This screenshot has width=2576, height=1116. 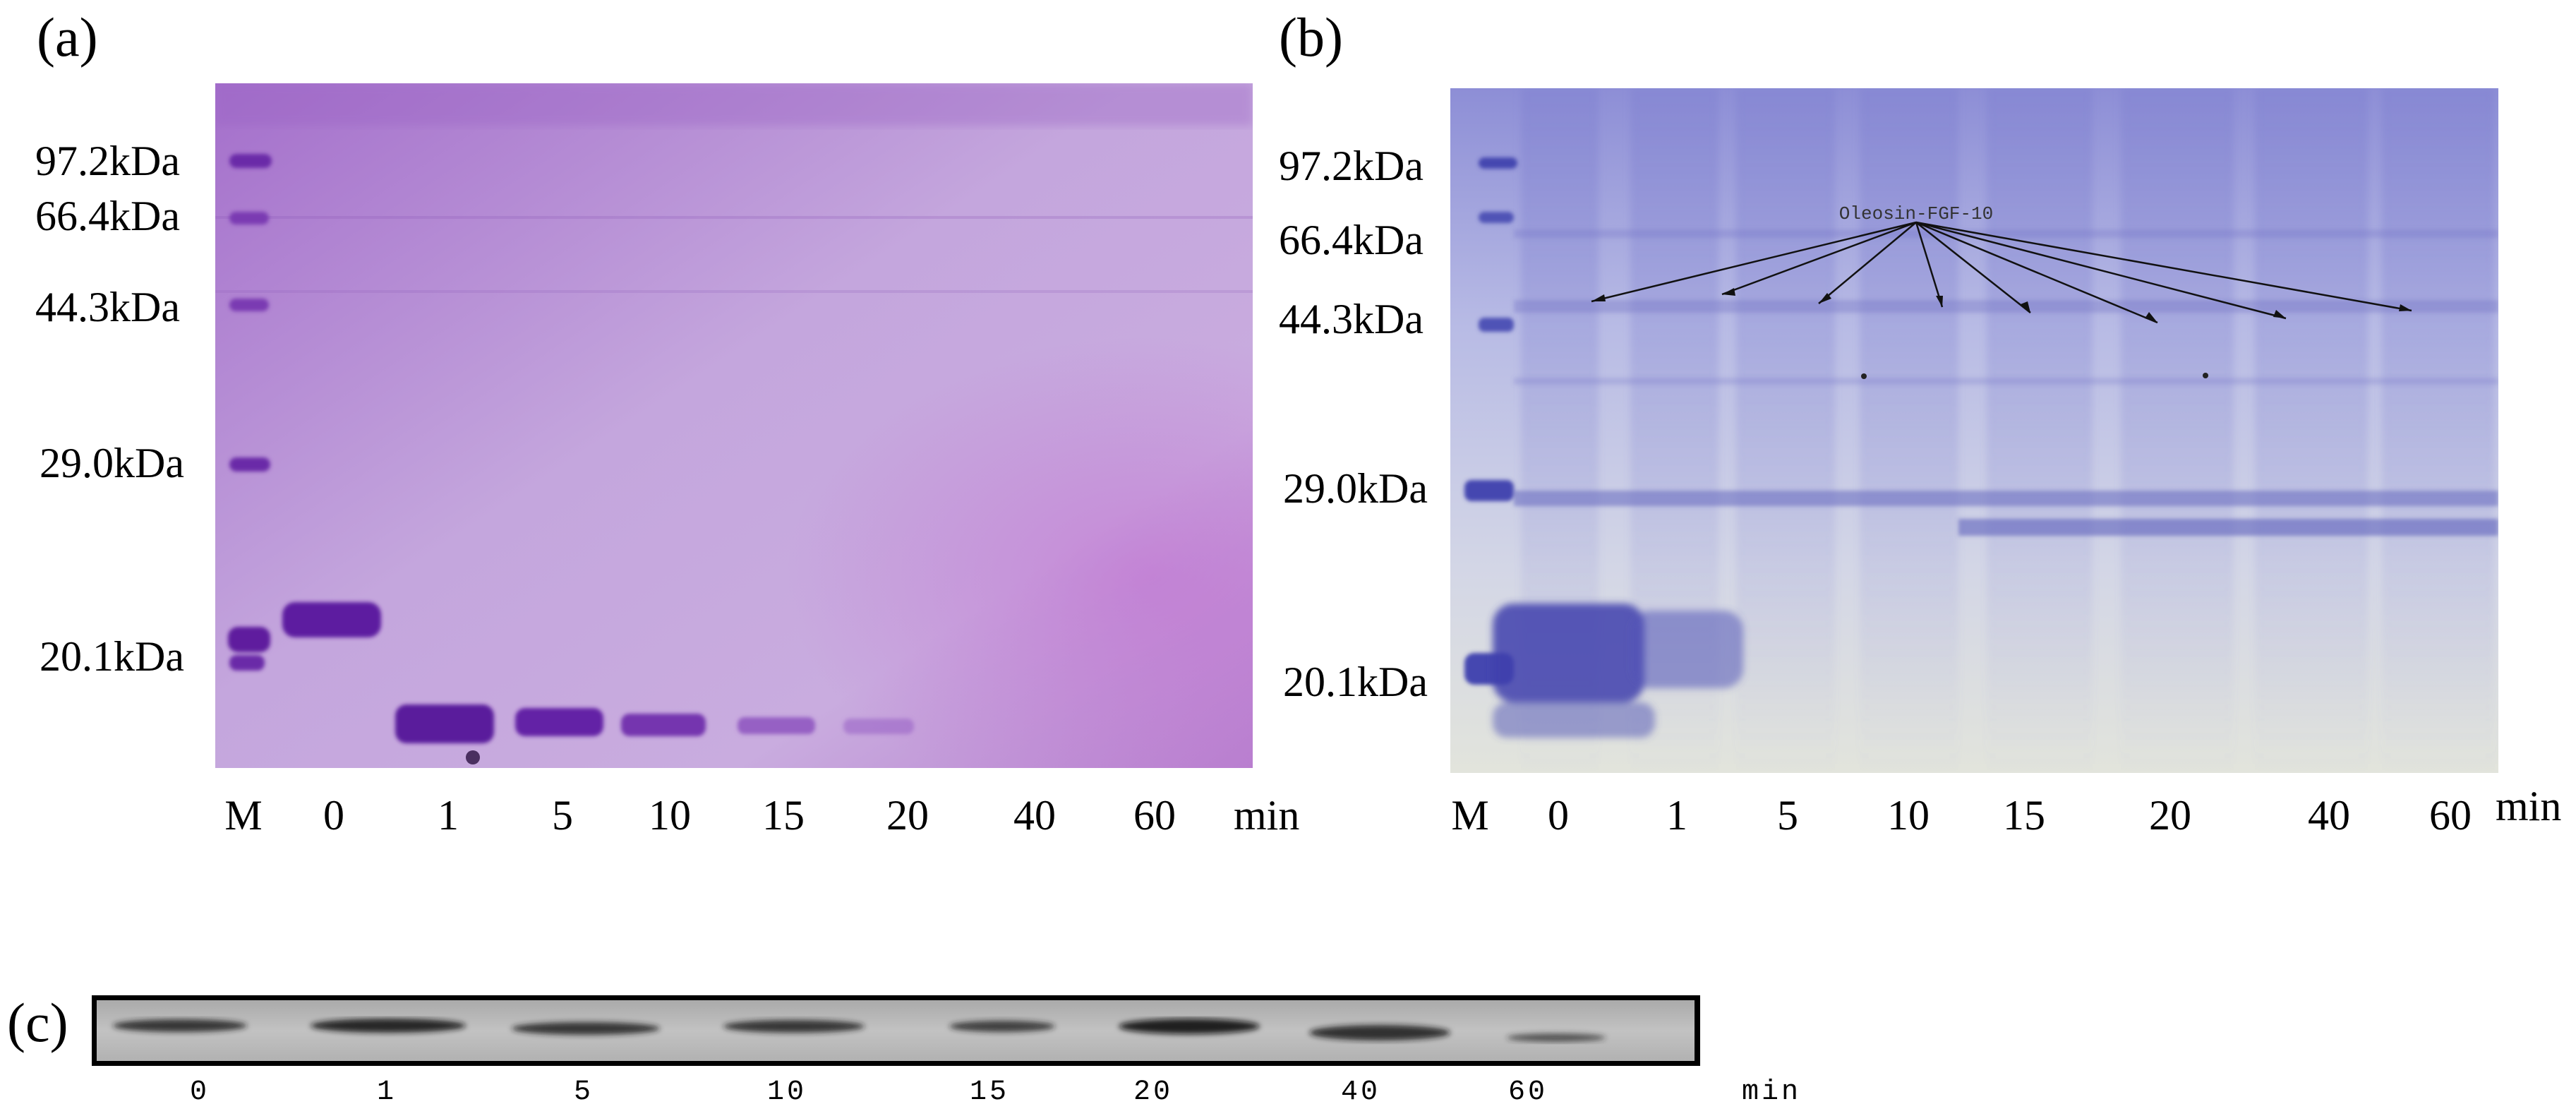 What do you see at coordinates (1154, 816) in the screenshot?
I see `gel-a-lane-60: 60` at bounding box center [1154, 816].